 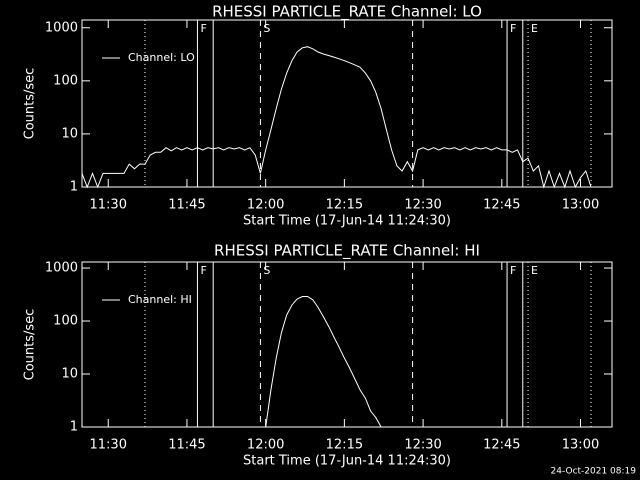 I want to click on data-line, so click(x=323, y=362).